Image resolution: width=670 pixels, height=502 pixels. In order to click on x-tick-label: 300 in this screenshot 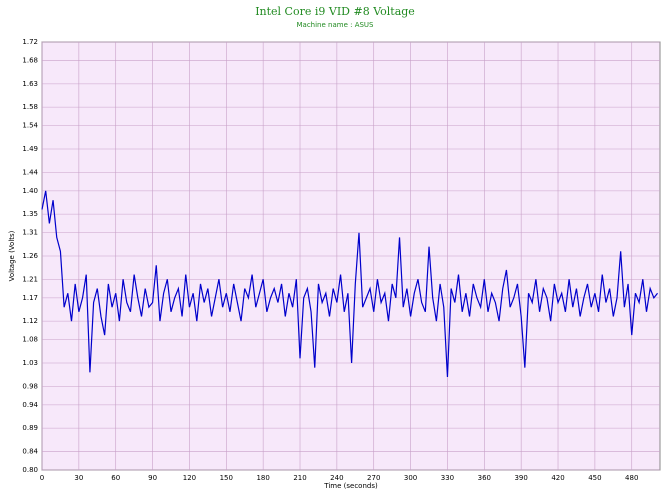, I will do `click(410, 478)`.